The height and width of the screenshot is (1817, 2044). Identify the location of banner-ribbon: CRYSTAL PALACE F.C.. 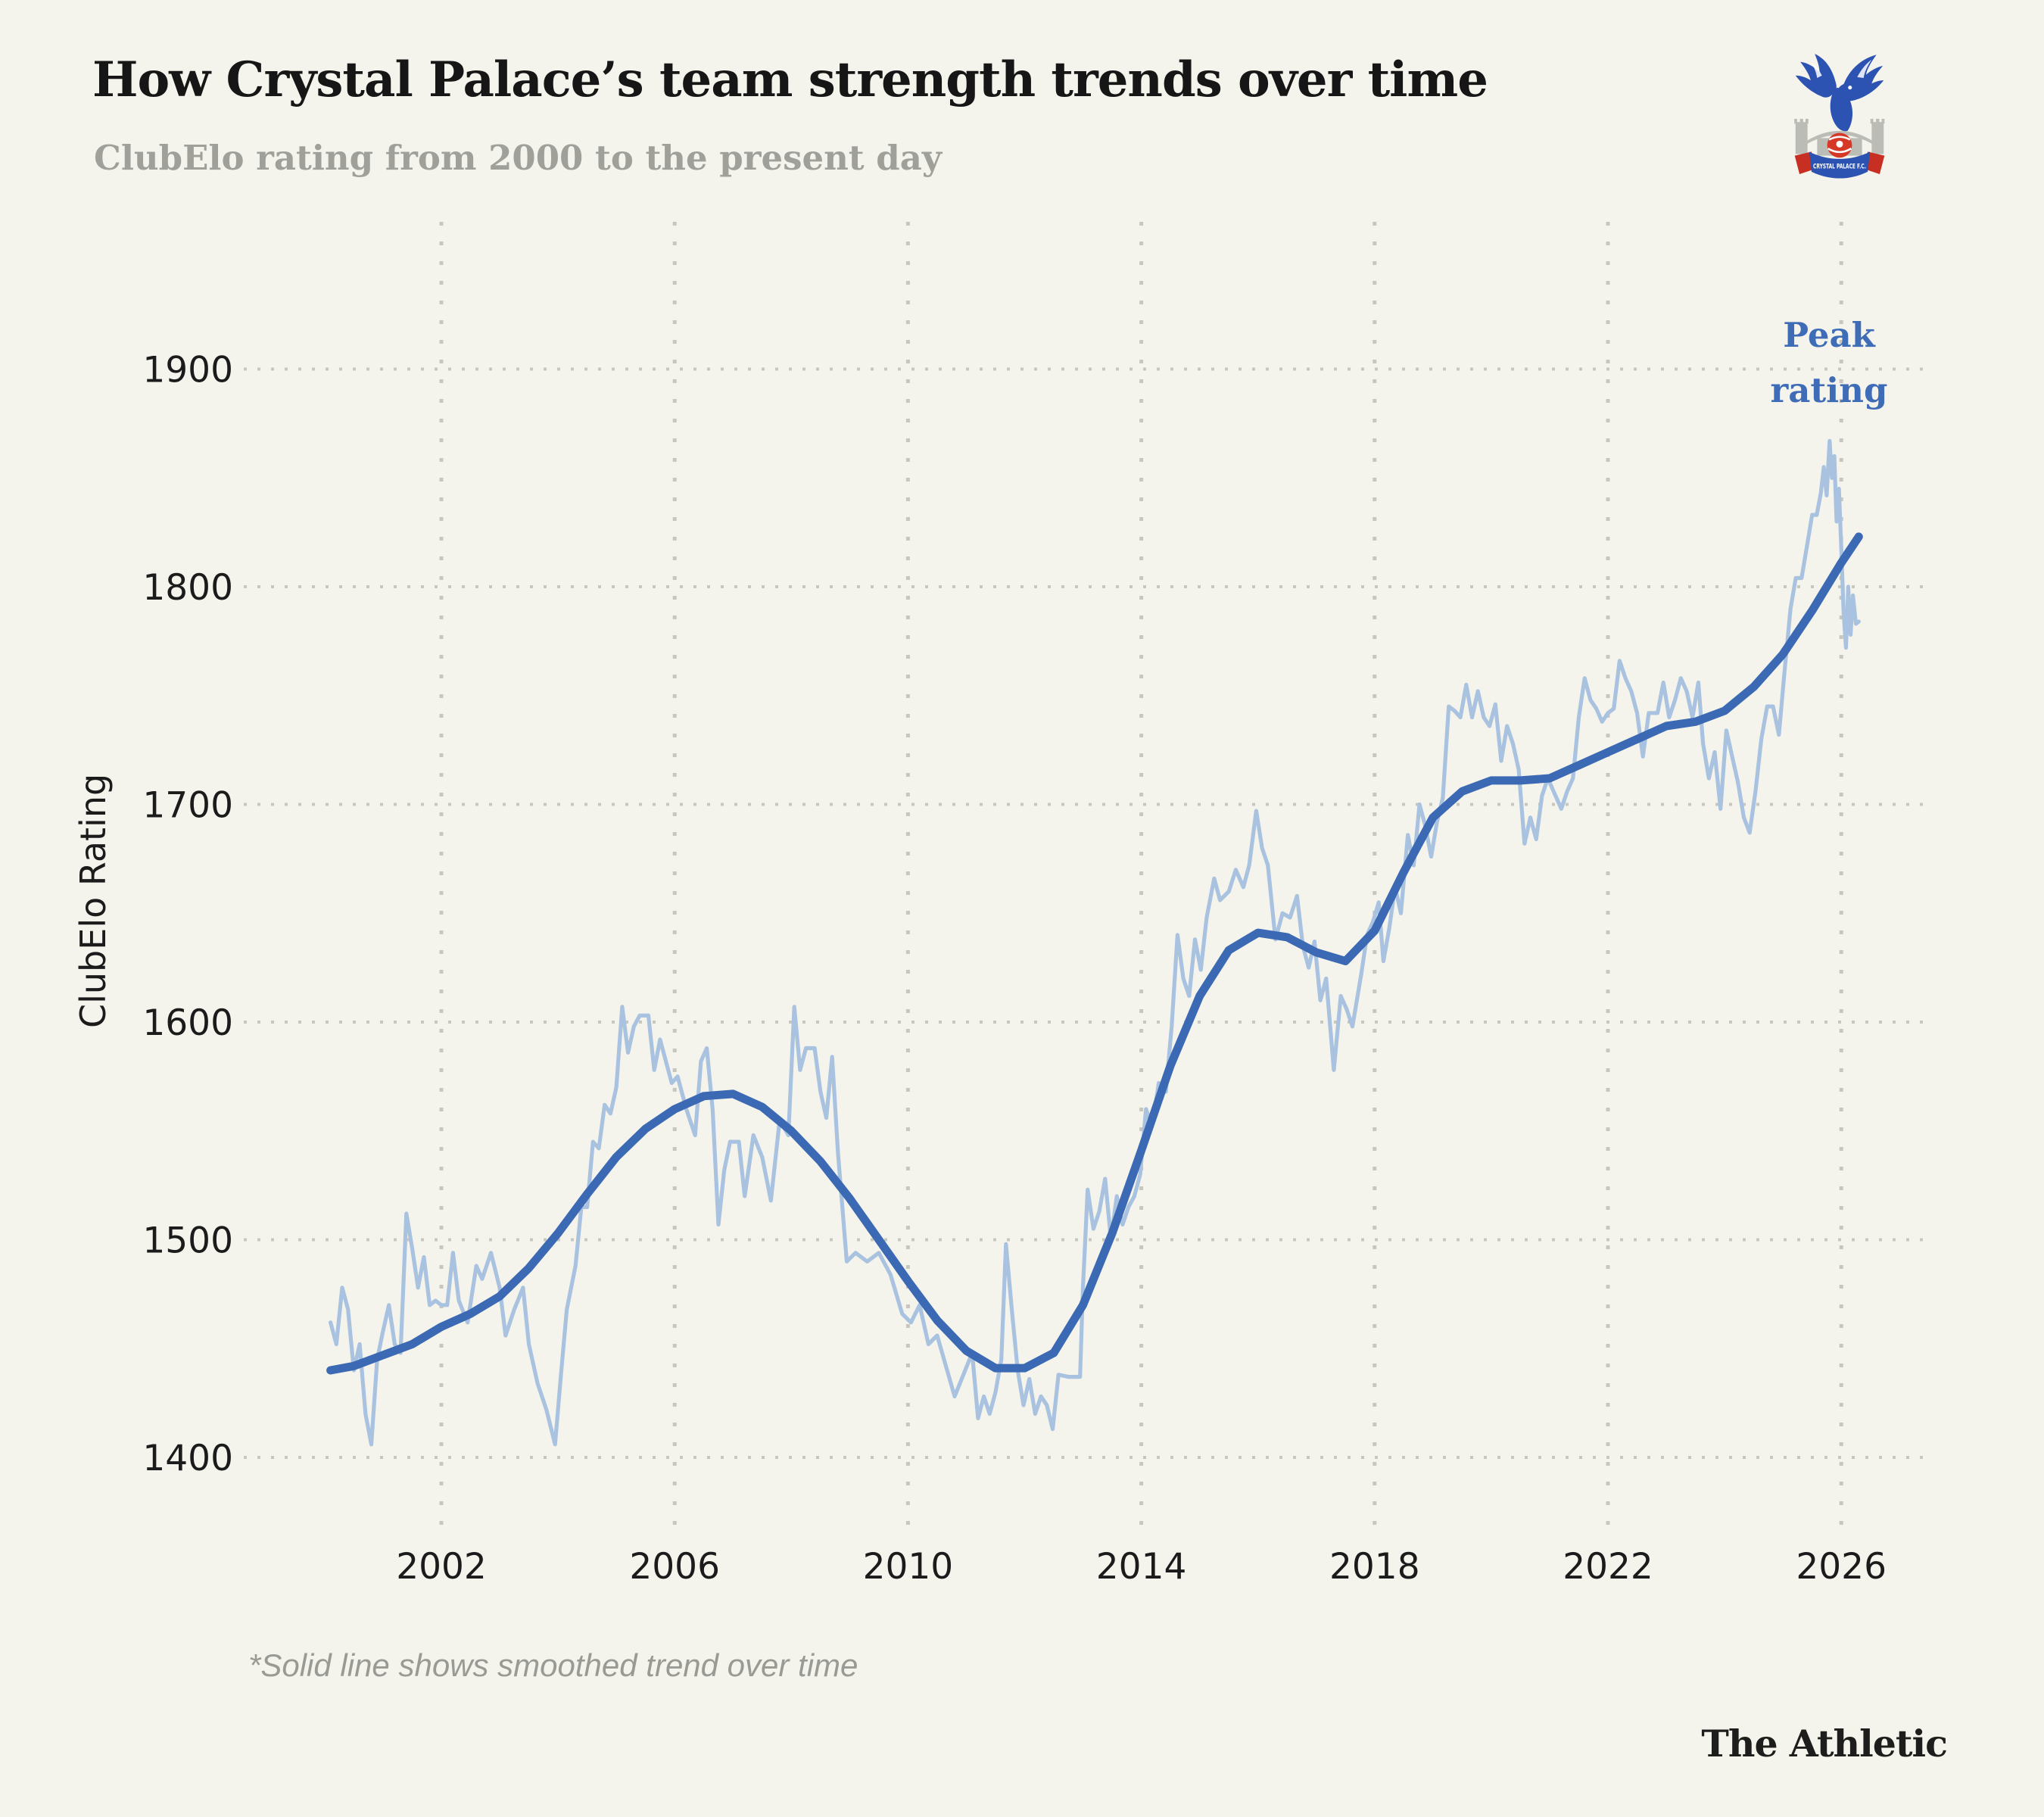
(1840, 165).